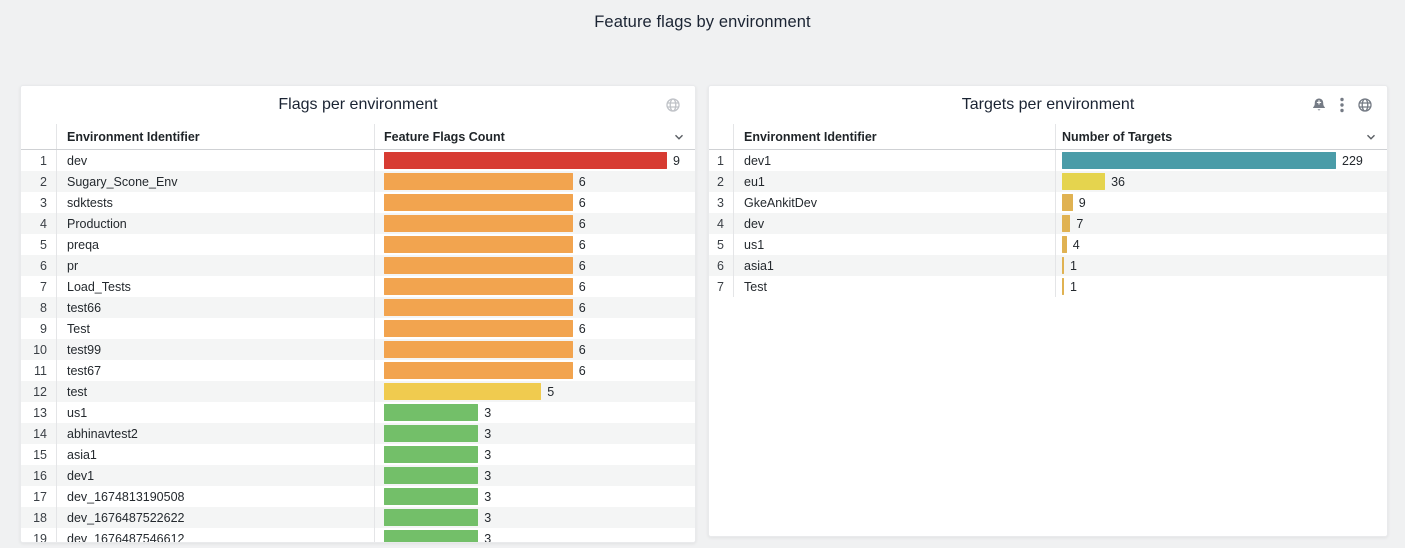 This screenshot has height=548, width=1405. Describe the element at coordinates (894, 244) in the screenshot. I see `environment-identifier-cell: us1` at that location.